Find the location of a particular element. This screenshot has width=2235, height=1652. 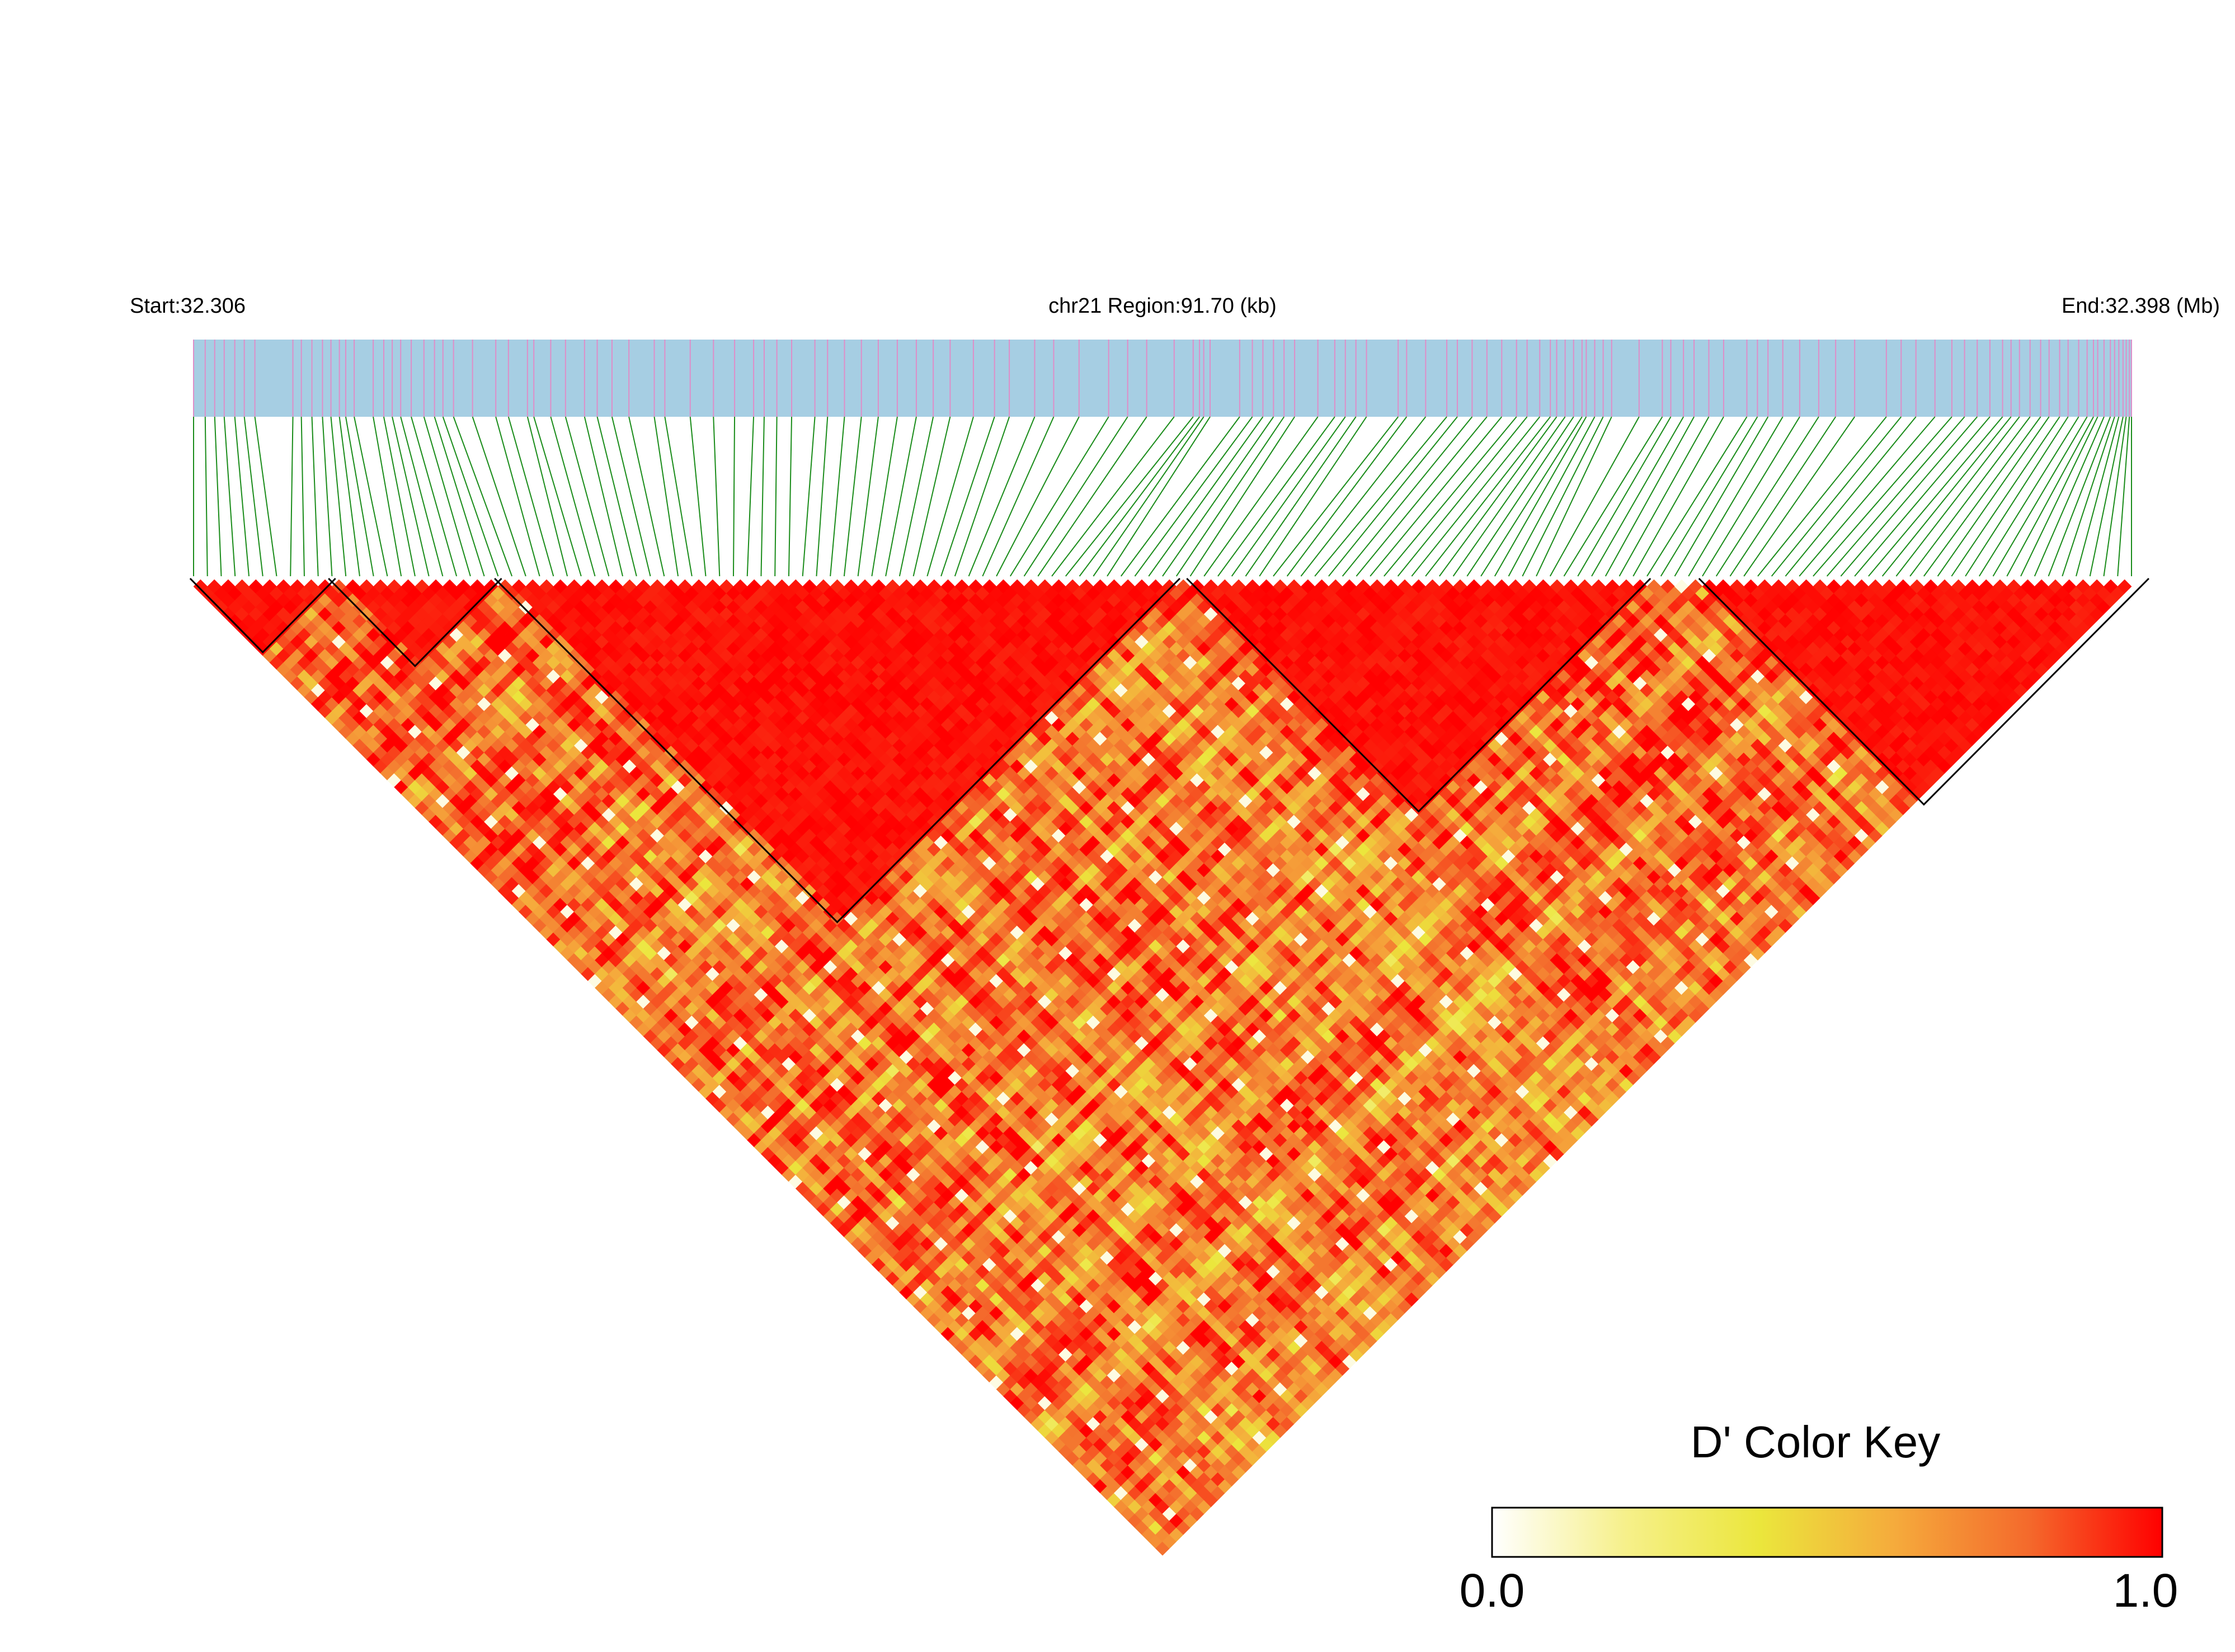

snp-ticks is located at coordinates (1162, 379).